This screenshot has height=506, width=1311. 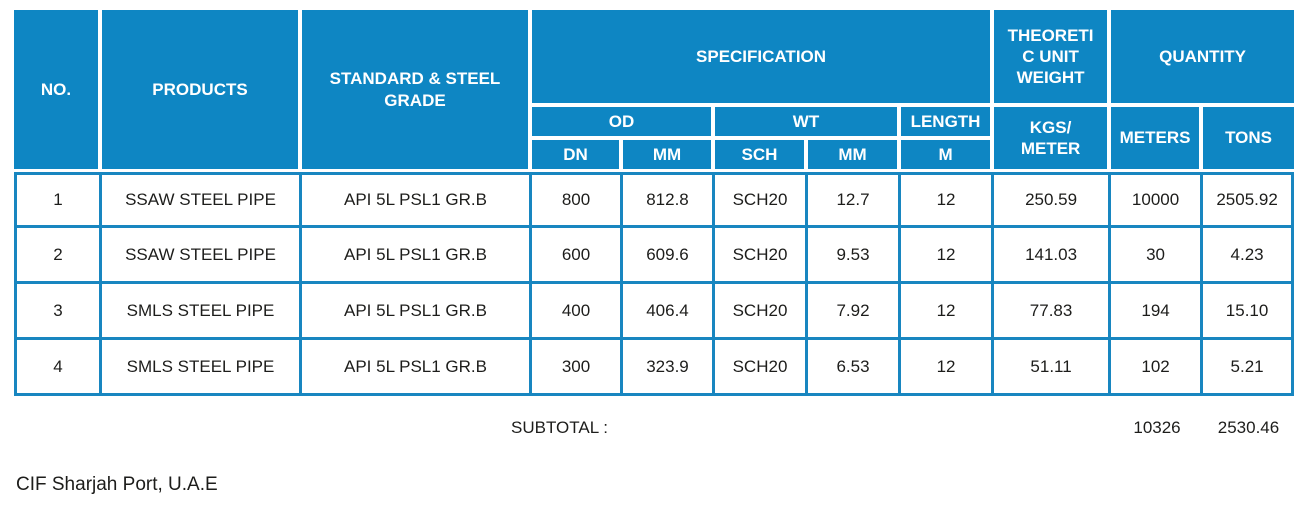 I want to click on header-theoretic-unit-weight: THEORETI C UNIT WEIGHT, so click(x=1053, y=58).